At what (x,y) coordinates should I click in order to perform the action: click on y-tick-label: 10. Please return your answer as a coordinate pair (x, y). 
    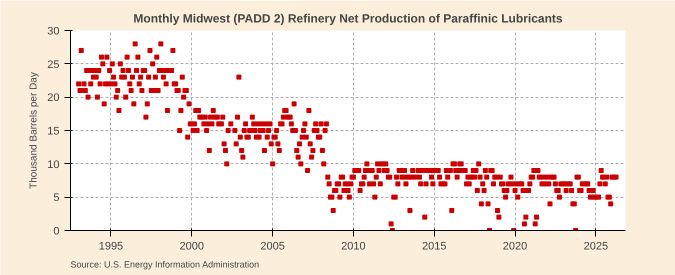
    Looking at the image, I should click on (53, 164).